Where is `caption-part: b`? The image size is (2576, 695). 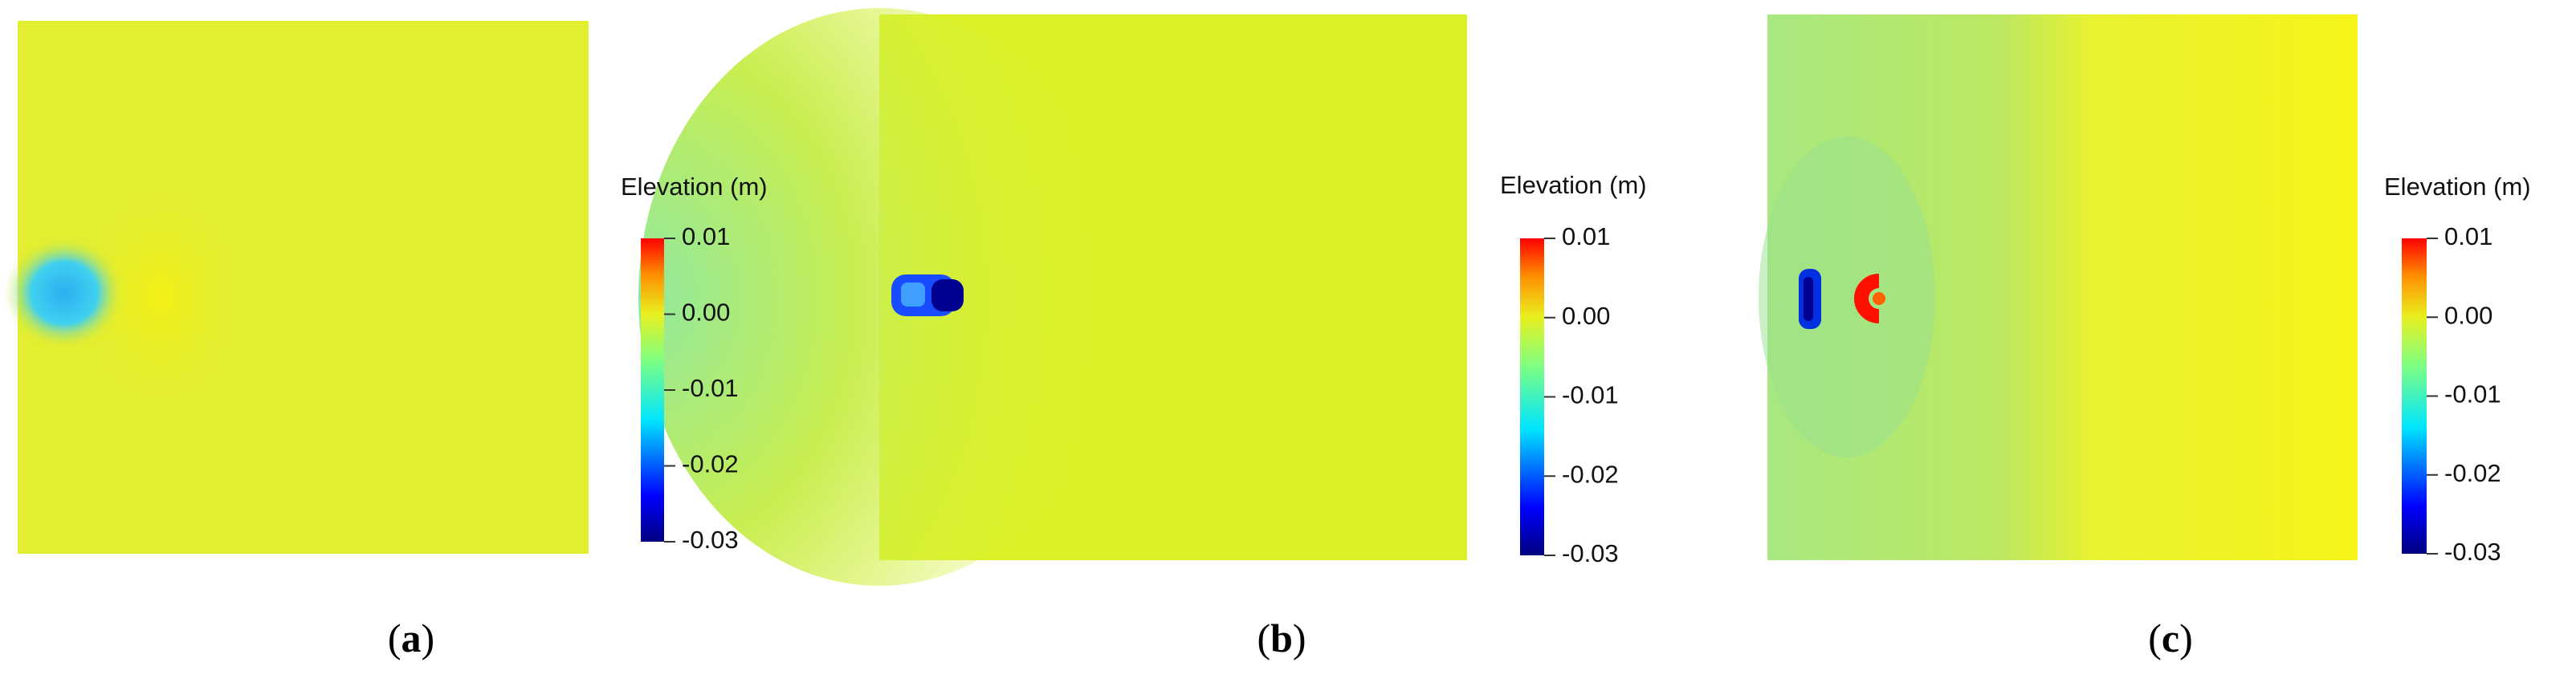 caption-part: b is located at coordinates (1281, 638).